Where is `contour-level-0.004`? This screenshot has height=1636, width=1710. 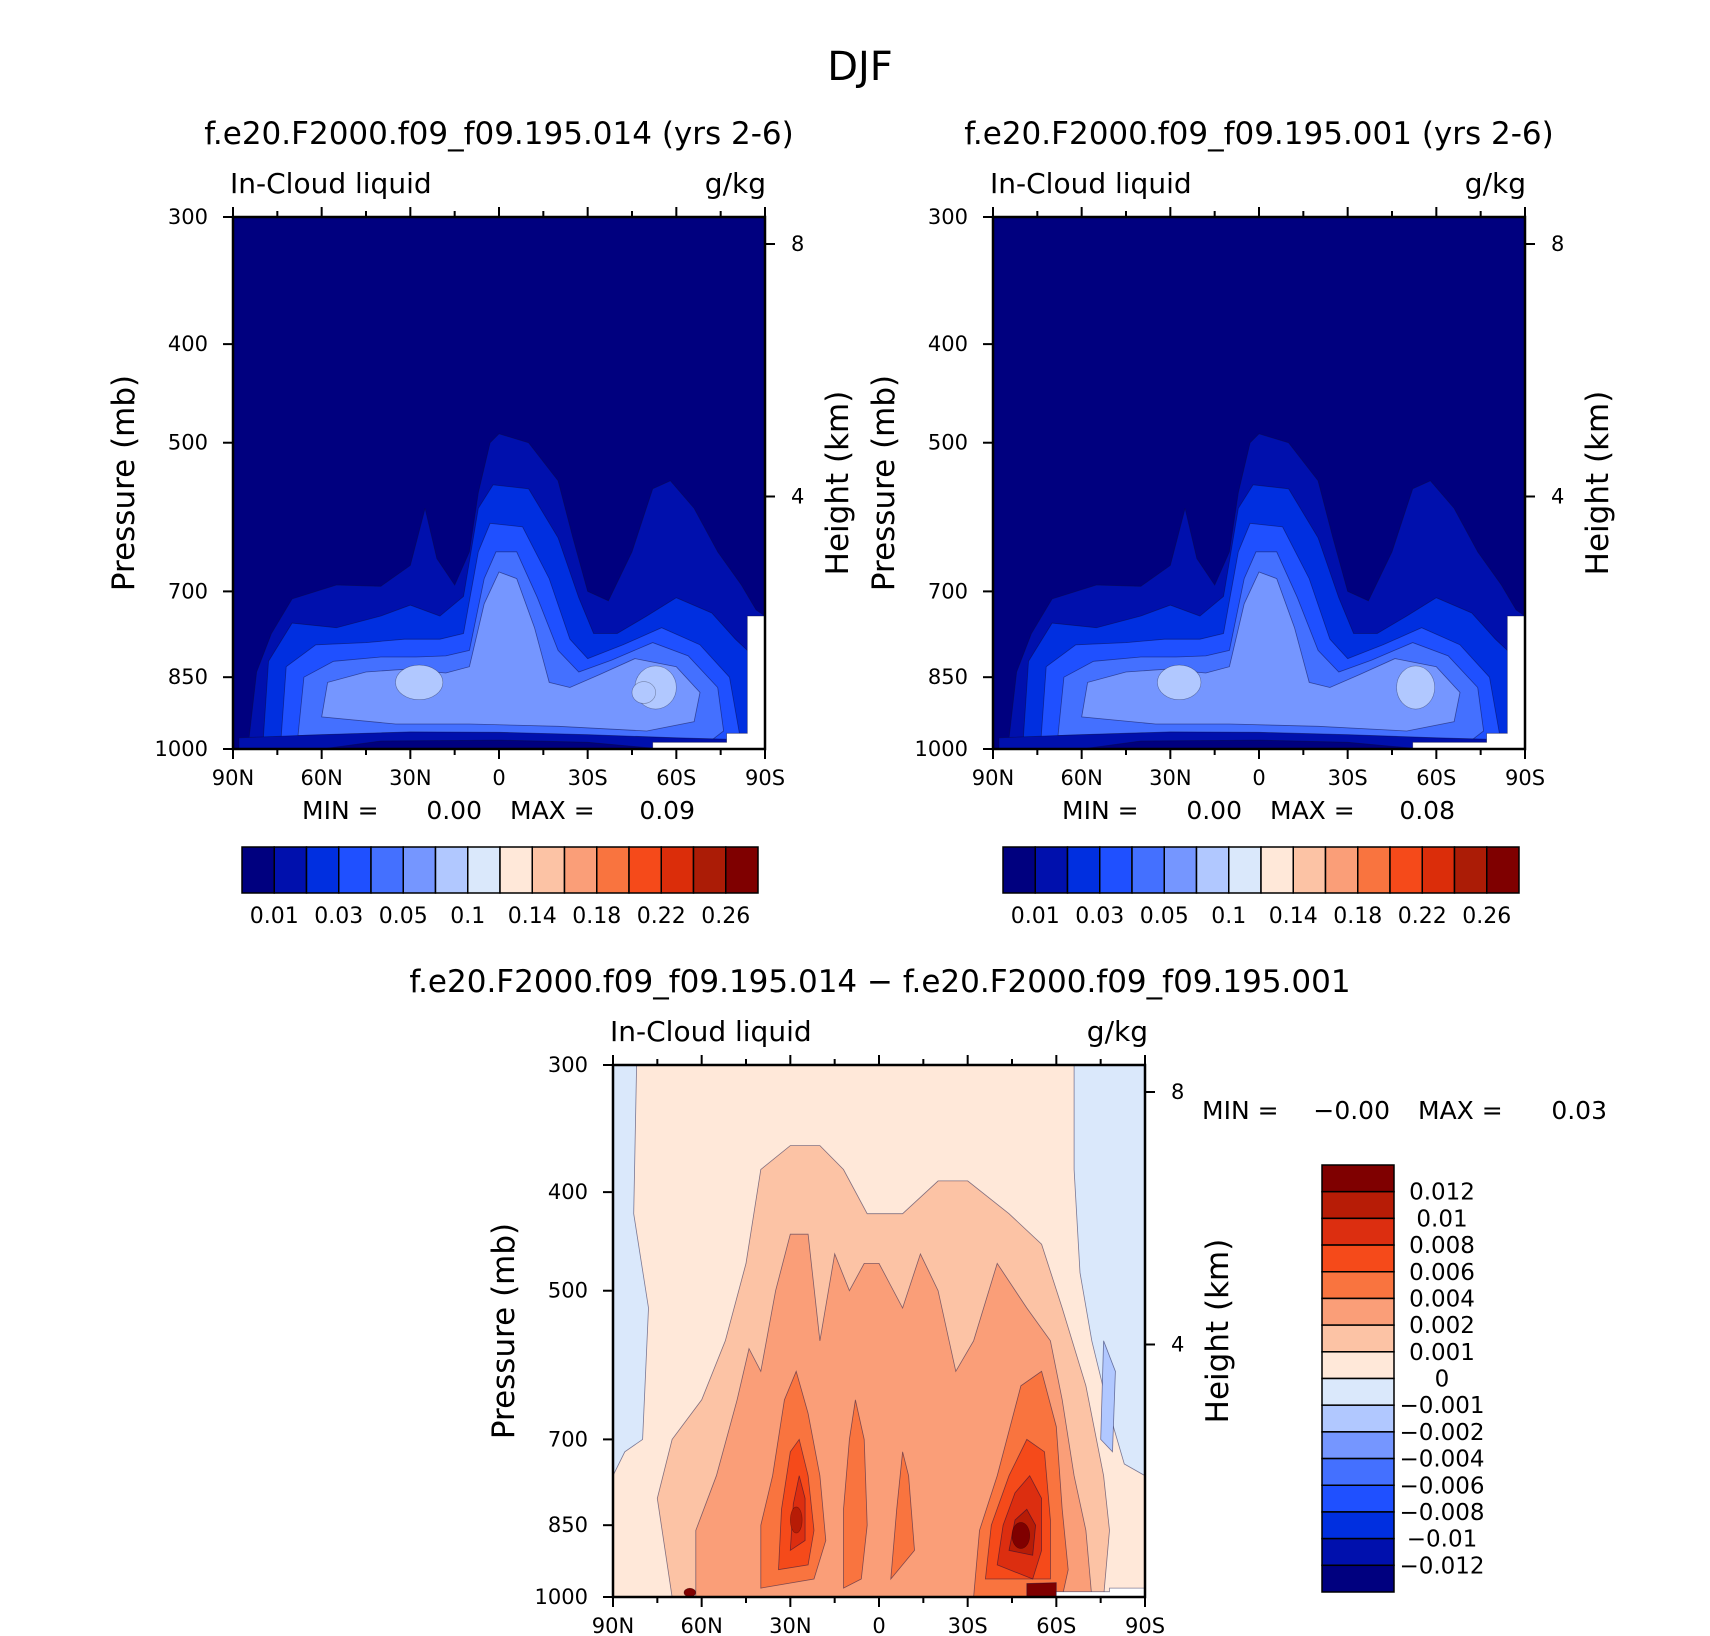
contour-level-0.004 is located at coordinates (902, 1516).